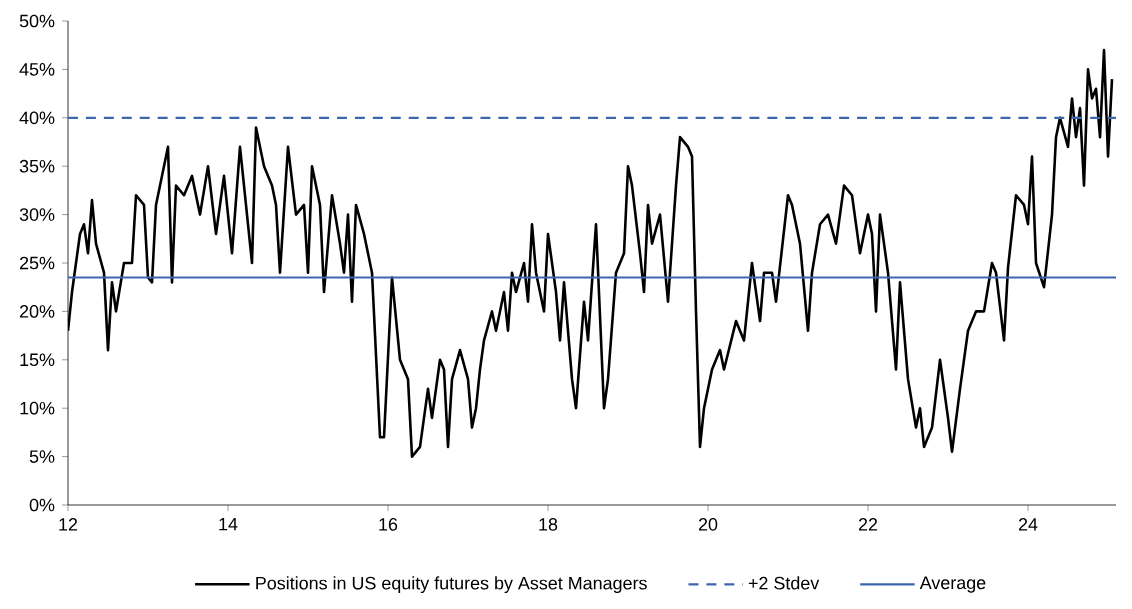 The height and width of the screenshot is (609, 1132). I want to click on x-tick-label: 24, so click(1028, 524).